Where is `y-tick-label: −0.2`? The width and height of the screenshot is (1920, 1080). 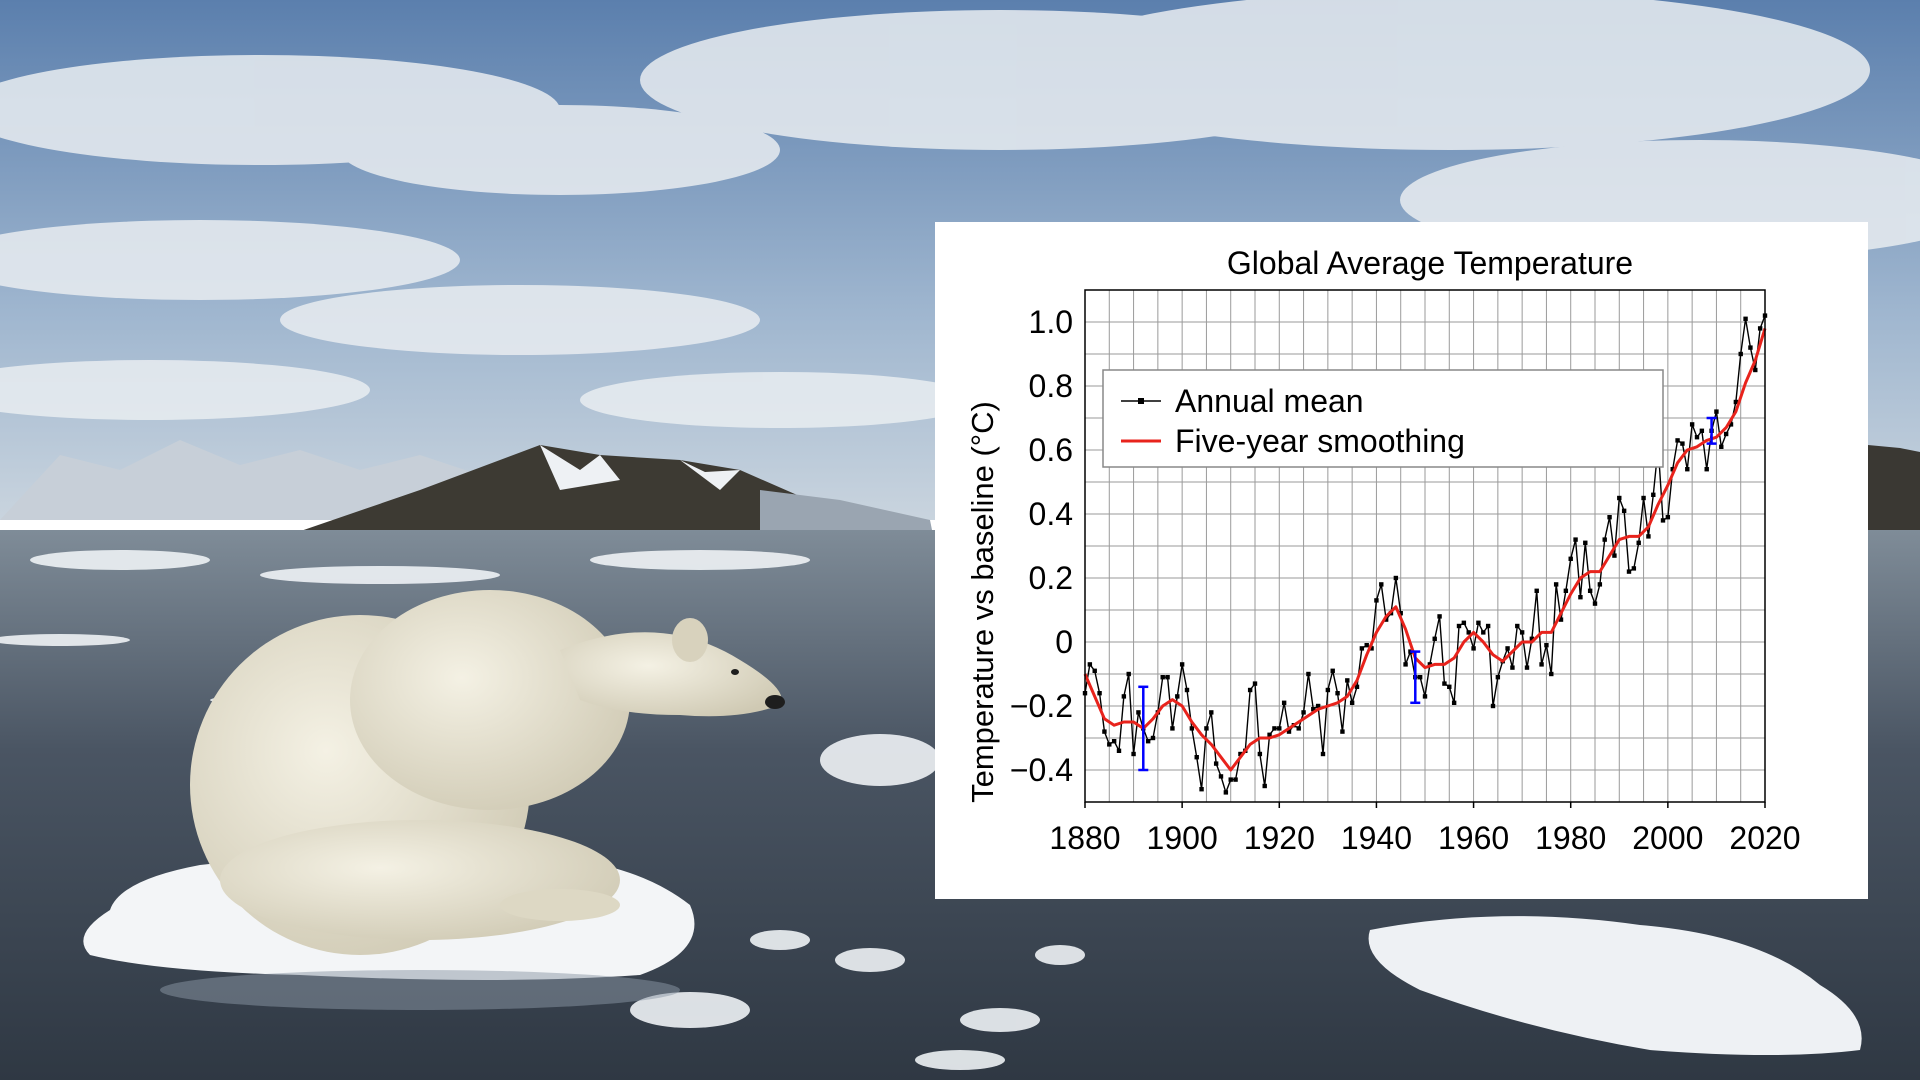
y-tick-label: −0.2 is located at coordinates (1041, 706).